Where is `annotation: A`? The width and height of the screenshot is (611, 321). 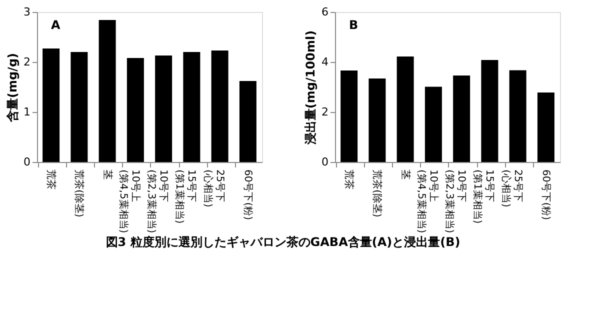
annotation: A is located at coordinates (56, 25).